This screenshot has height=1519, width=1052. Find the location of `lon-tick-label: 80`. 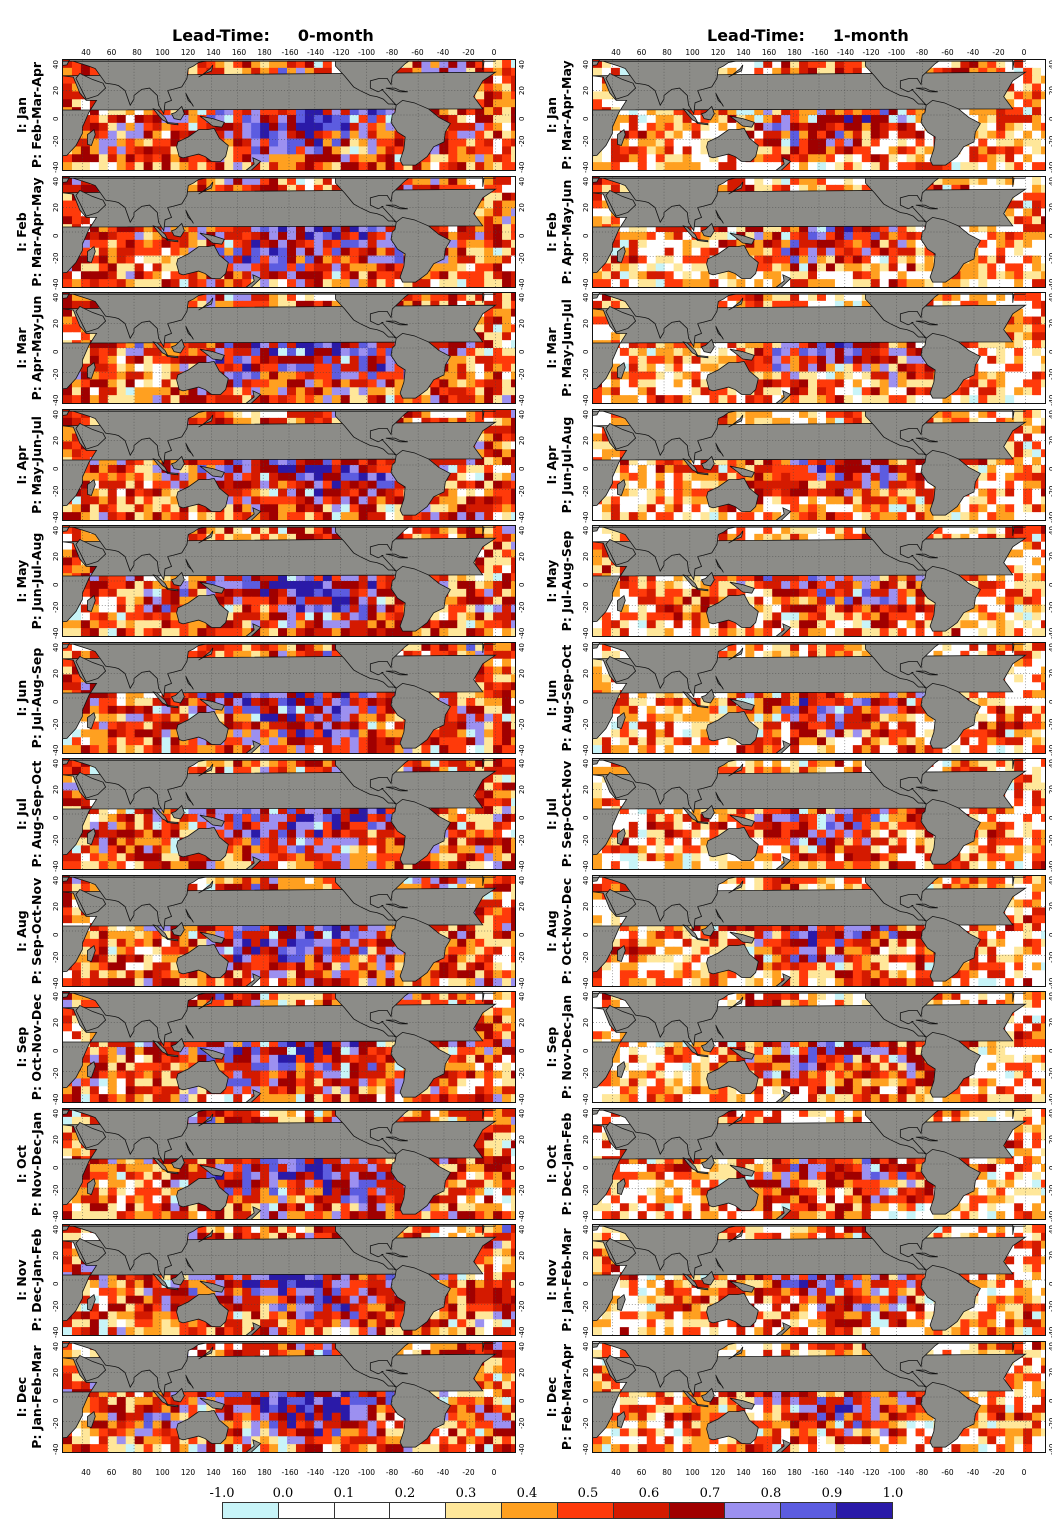

lon-tick-label: 80 is located at coordinates (667, 52).